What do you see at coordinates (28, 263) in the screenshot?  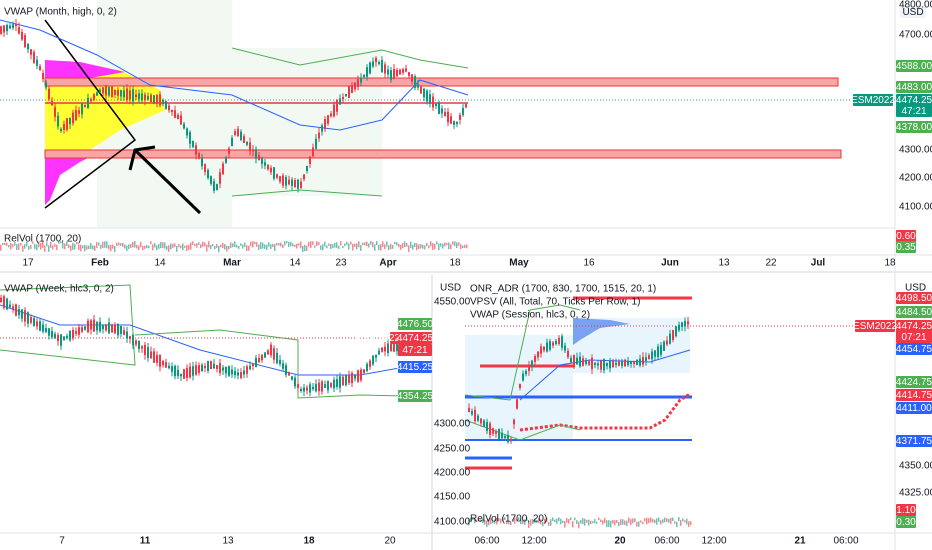 I see `time-tick: 17` at bounding box center [28, 263].